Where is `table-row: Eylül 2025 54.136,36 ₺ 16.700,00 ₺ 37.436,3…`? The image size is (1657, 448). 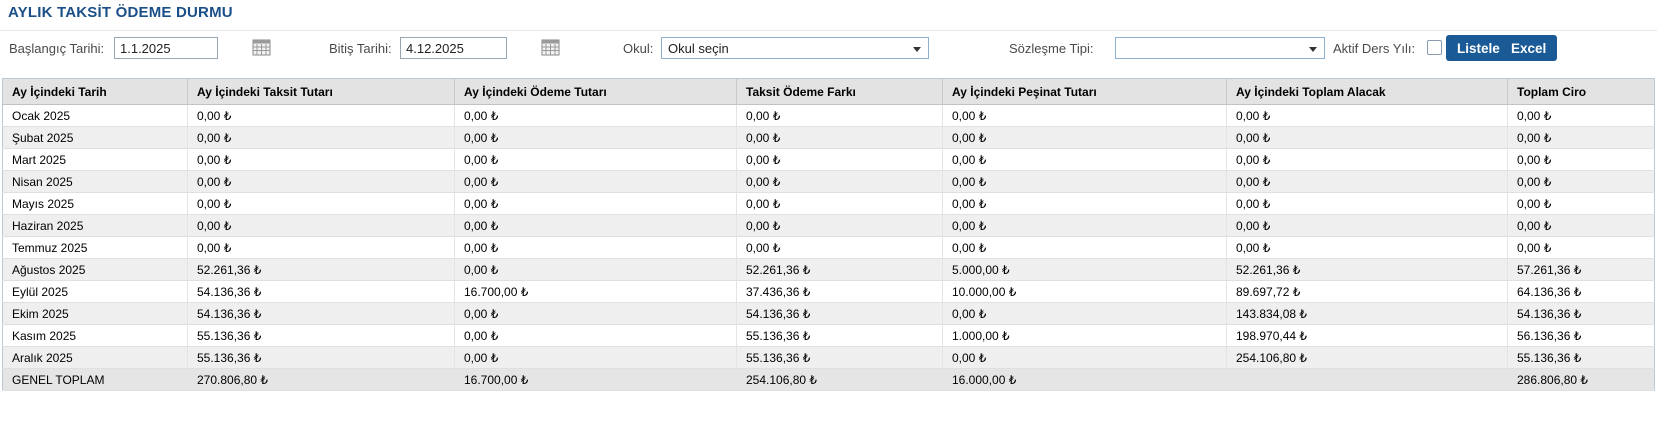
table-row: Eylül 2025 54.136,36 ₺ 16.700,00 ₺ 37.436,3… is located at coordinates (828, 291).